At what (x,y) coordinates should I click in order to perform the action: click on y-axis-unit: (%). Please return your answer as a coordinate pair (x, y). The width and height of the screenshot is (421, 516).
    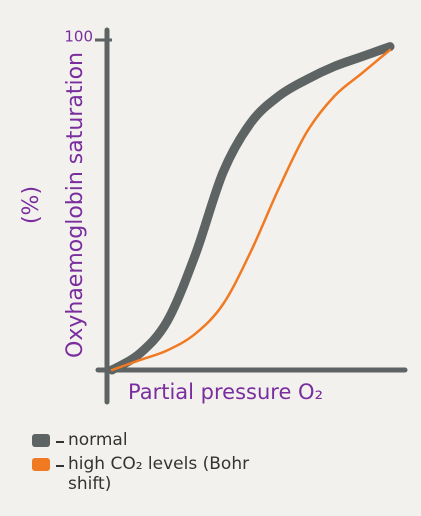
    Looking at the image, I should click on (31, 205).